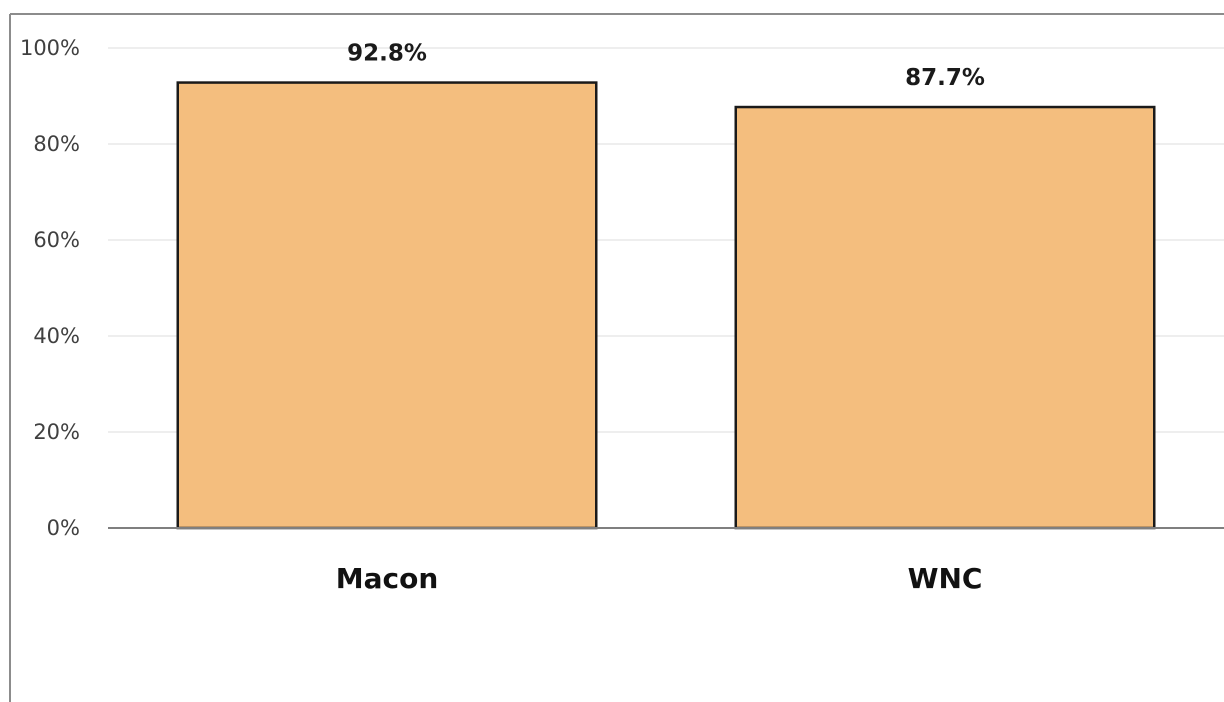 Image resolution: width=1224 pixels, height=702 pixels. What do you see at coordinates (56, 432) in the screenshot?
I see `y-tick-label: 20%` at bounding box center [56, 432].